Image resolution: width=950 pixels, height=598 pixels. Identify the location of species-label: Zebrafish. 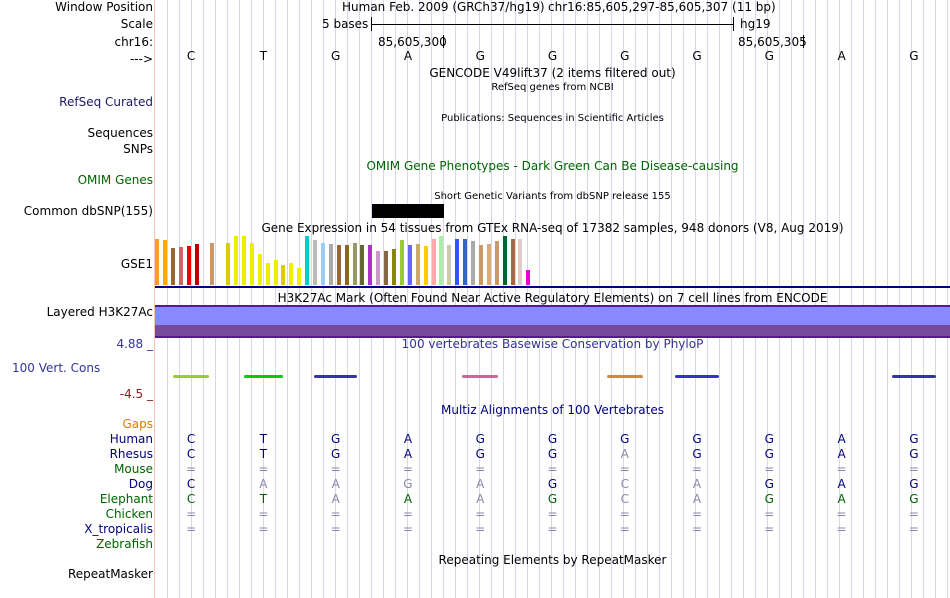
(124, 544).